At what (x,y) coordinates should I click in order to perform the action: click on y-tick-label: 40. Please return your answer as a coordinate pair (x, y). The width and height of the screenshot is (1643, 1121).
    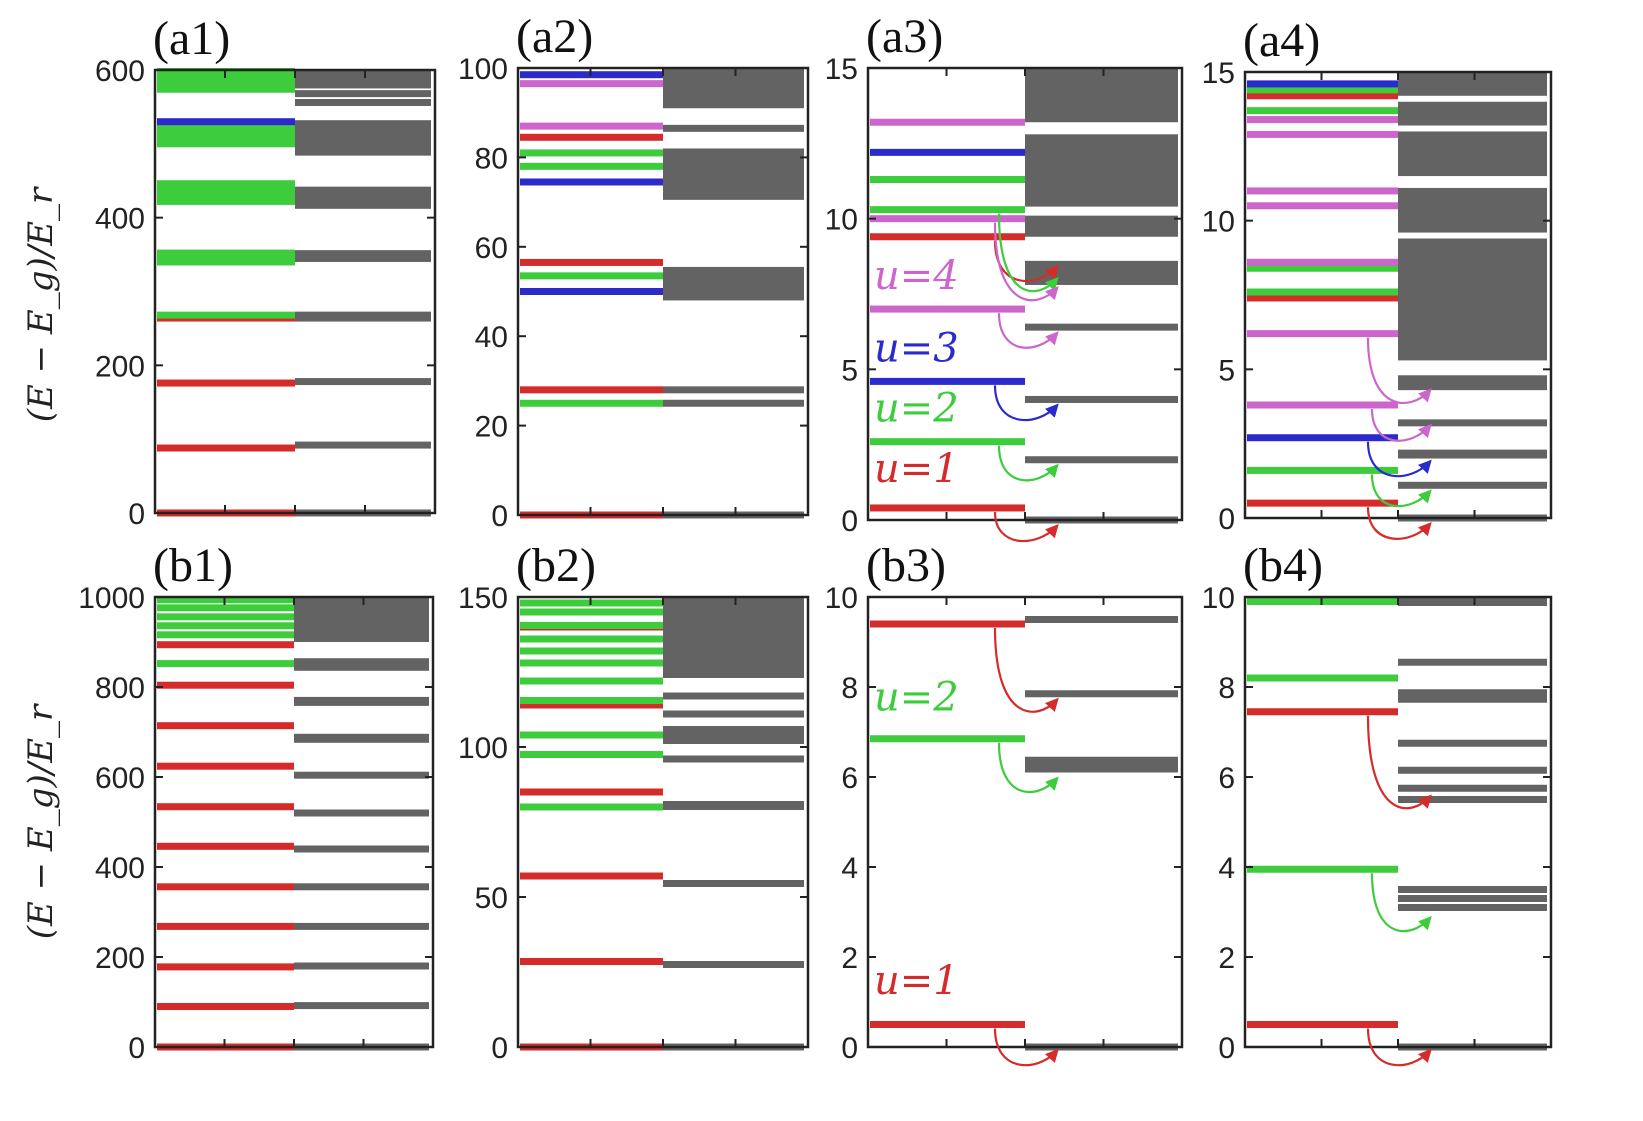
    Looking at the image, I should click on (491, 337).